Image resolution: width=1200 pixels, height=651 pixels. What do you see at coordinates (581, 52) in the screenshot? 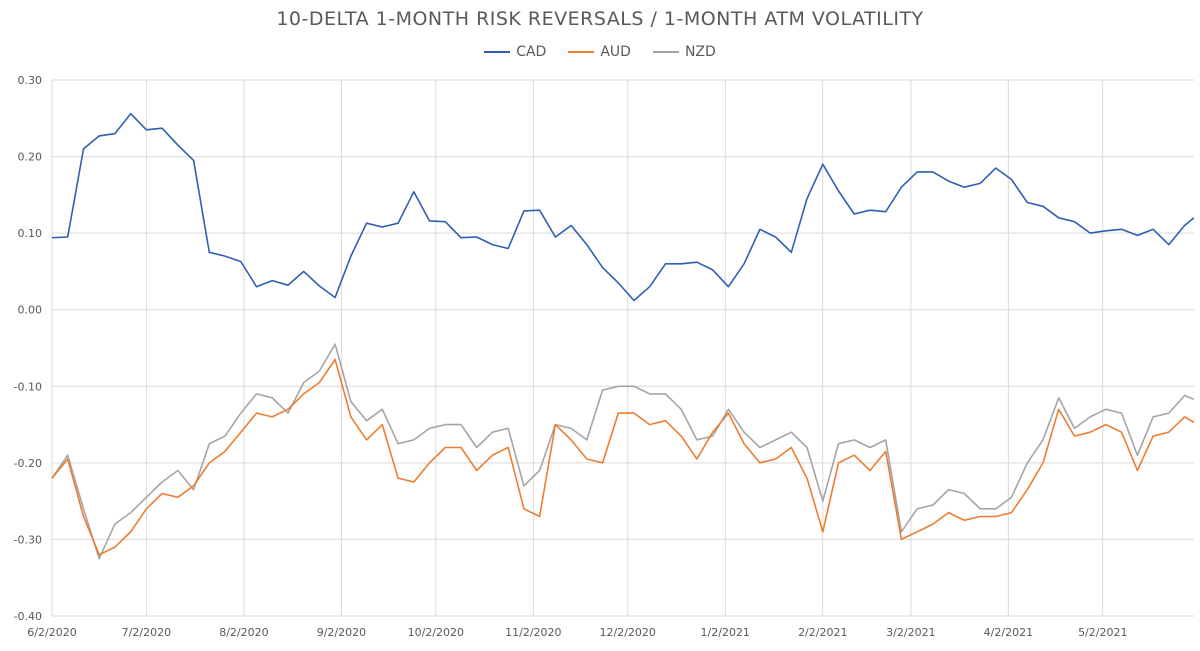
I see `legend-swatch-aud` at bounding box center [581, 52].